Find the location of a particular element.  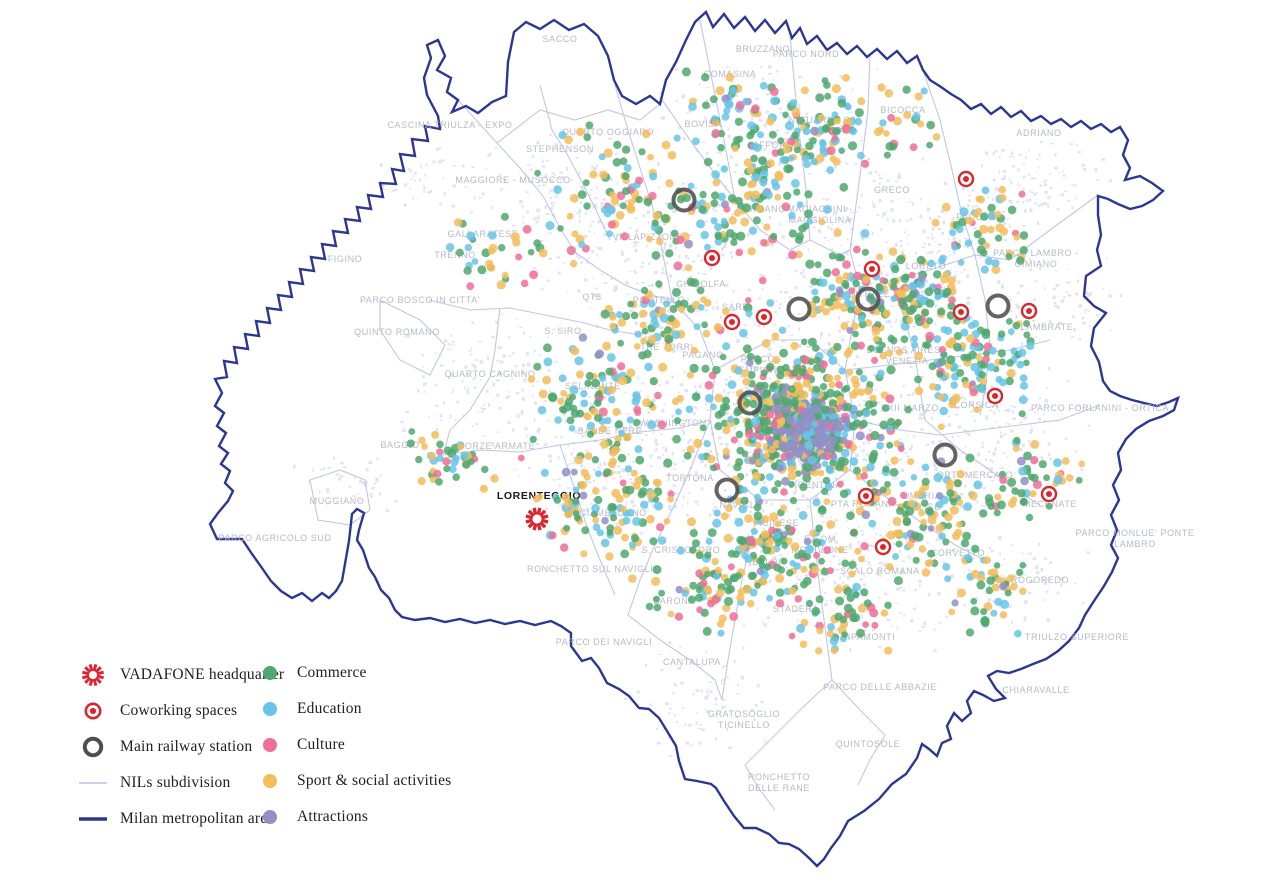

nil-label: CHIARAVALLE is located at coordinates (1035, 690).